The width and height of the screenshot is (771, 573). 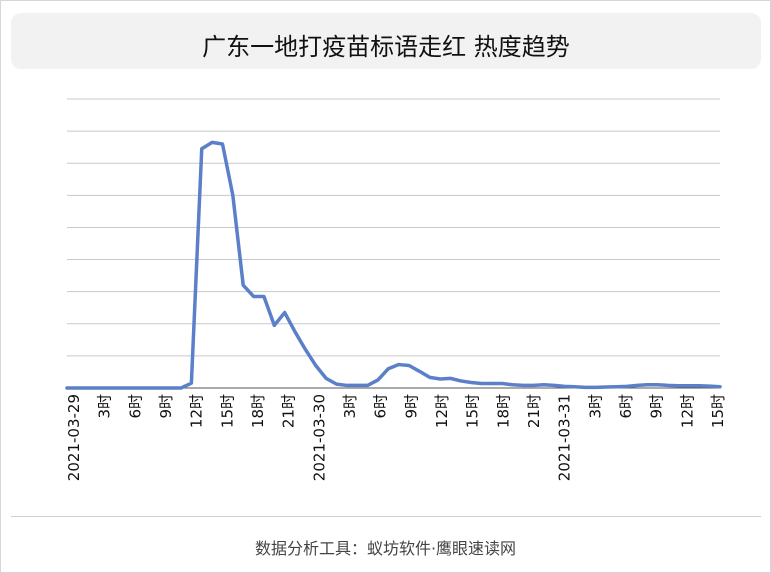 What do you see at coordinates (386, 47) in the screenshot?
I see `chart-title: 广东一地打疫苗标语走红 热度趋势` at bounding box center [386, 47].